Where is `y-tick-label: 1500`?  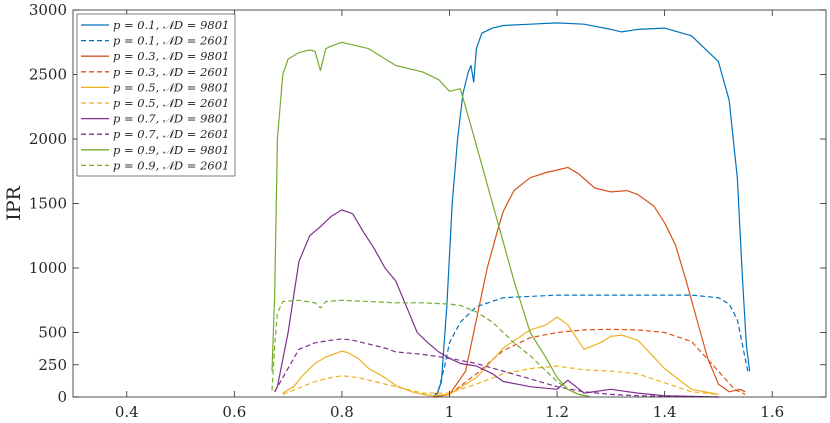
y-tick-label: 1500 is located at coordinates (48, 204).